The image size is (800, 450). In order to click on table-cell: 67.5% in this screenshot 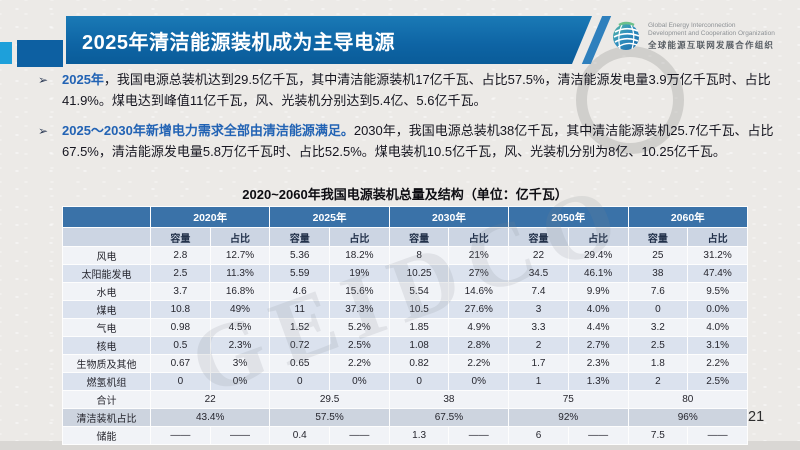, I will do `click(449, 417)`.